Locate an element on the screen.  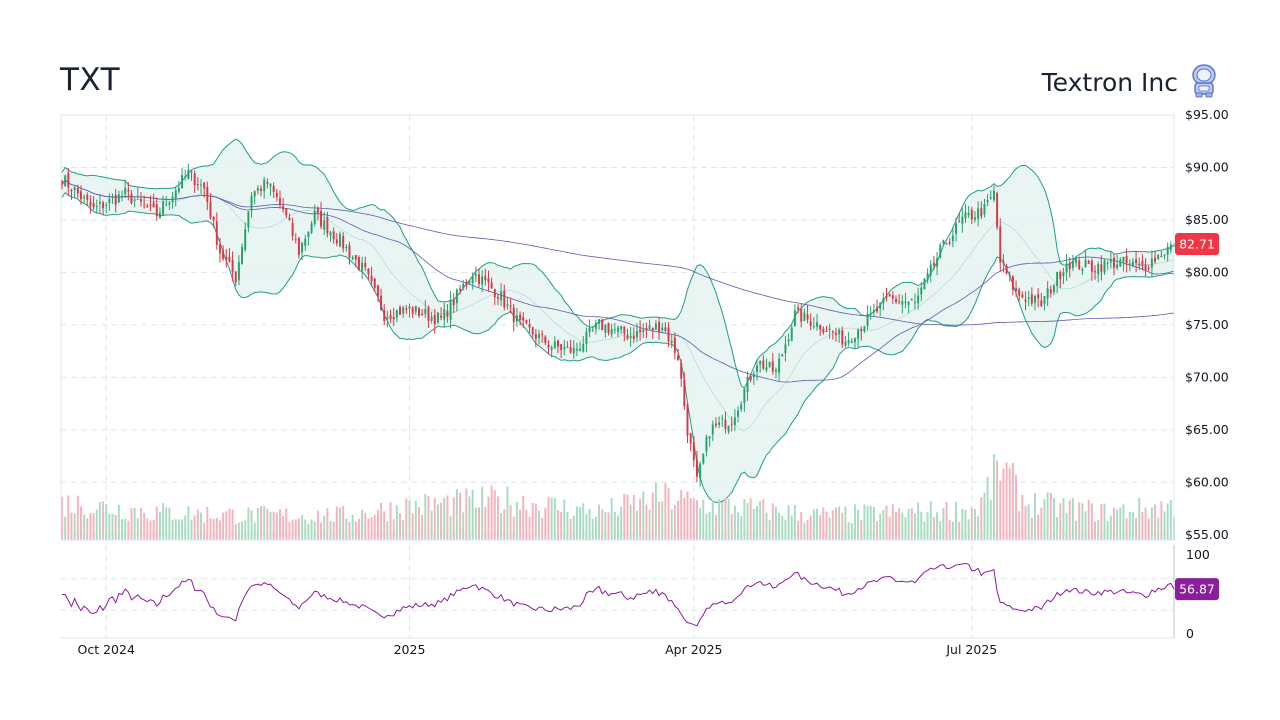
y-tick-label: $65.00 is located at coordinates (1207, 429).